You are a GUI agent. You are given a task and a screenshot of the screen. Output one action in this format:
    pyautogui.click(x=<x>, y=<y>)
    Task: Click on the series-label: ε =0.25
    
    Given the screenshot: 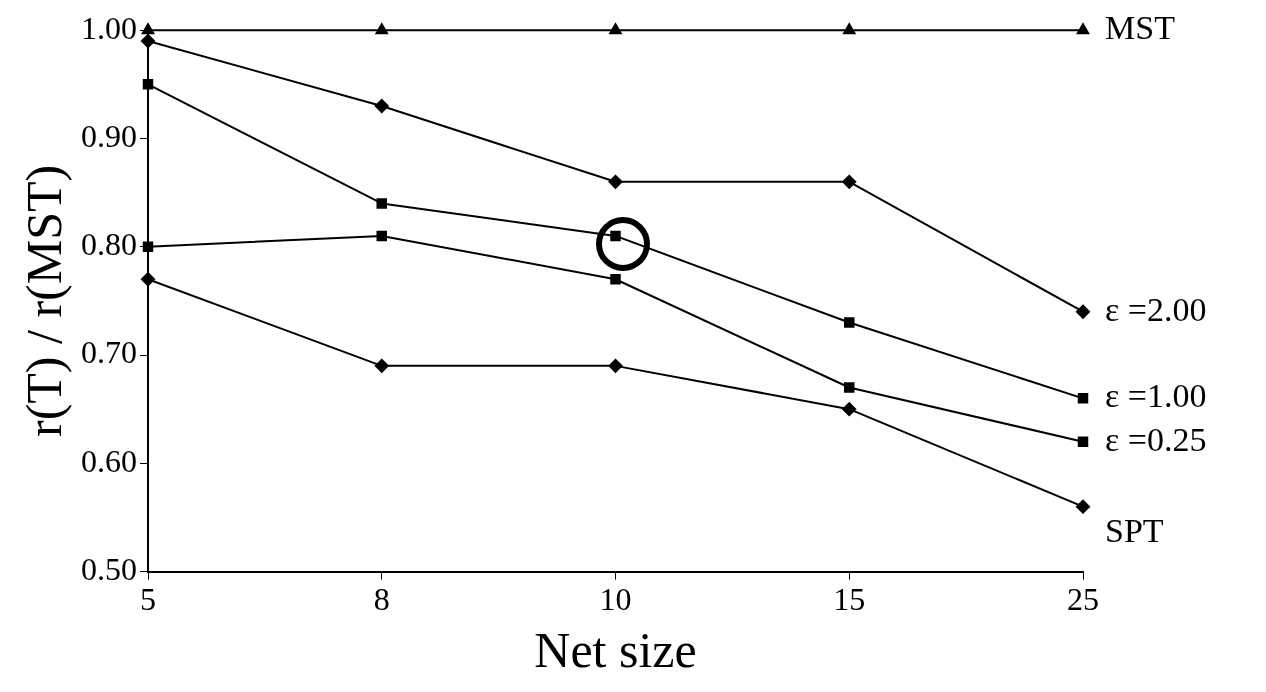 What is the action you would take?
    pyautogui.click(x=1156, y=439)
    